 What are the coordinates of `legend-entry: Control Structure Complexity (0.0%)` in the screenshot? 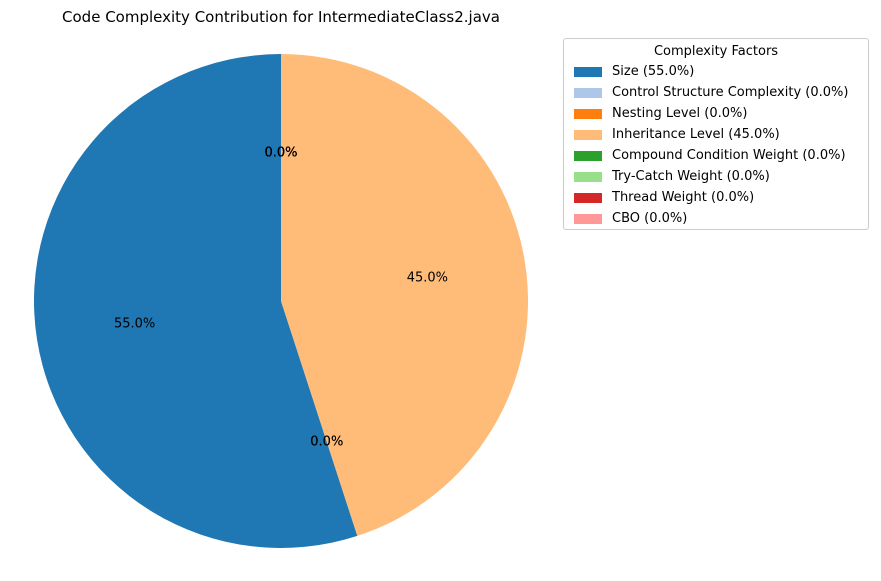 It's located at (716, 92).